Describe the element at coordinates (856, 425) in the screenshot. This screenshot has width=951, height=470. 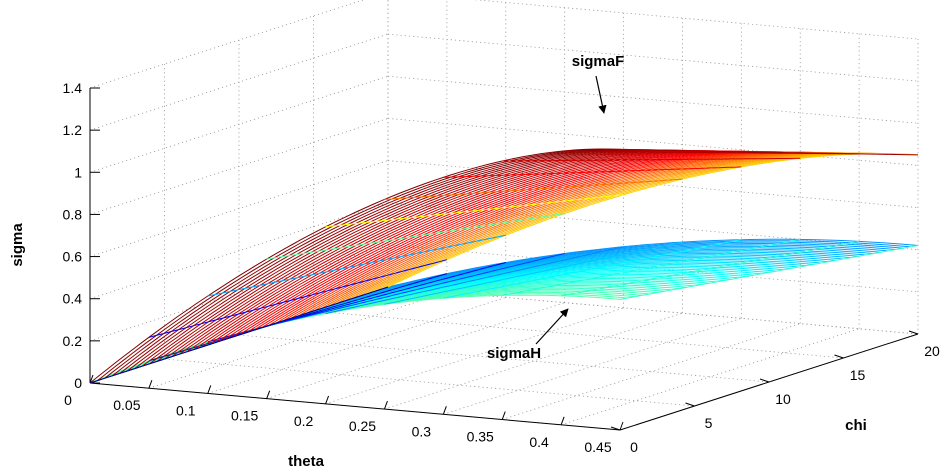
I see `y-axis-title: chi` at that location.